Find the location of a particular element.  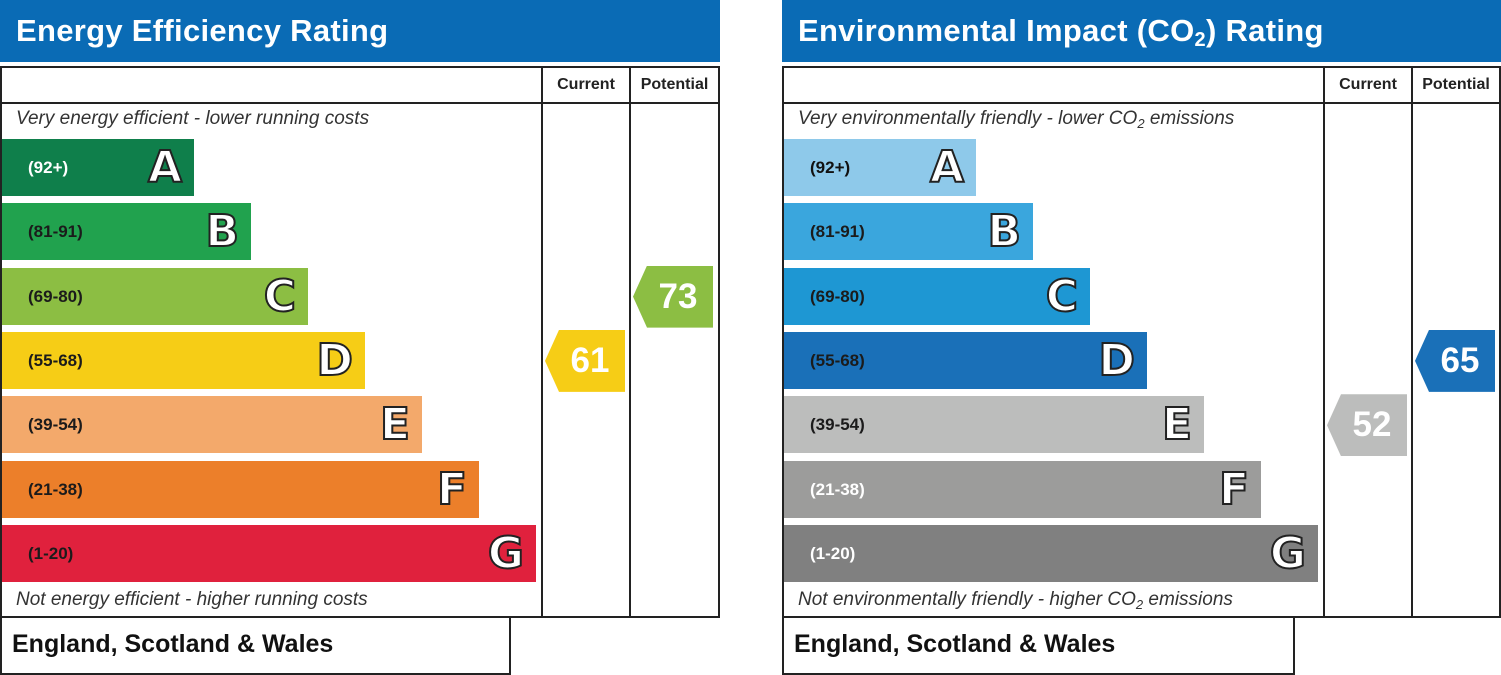

top-caption-tail: emissions is located at coordinates (1189, 118).